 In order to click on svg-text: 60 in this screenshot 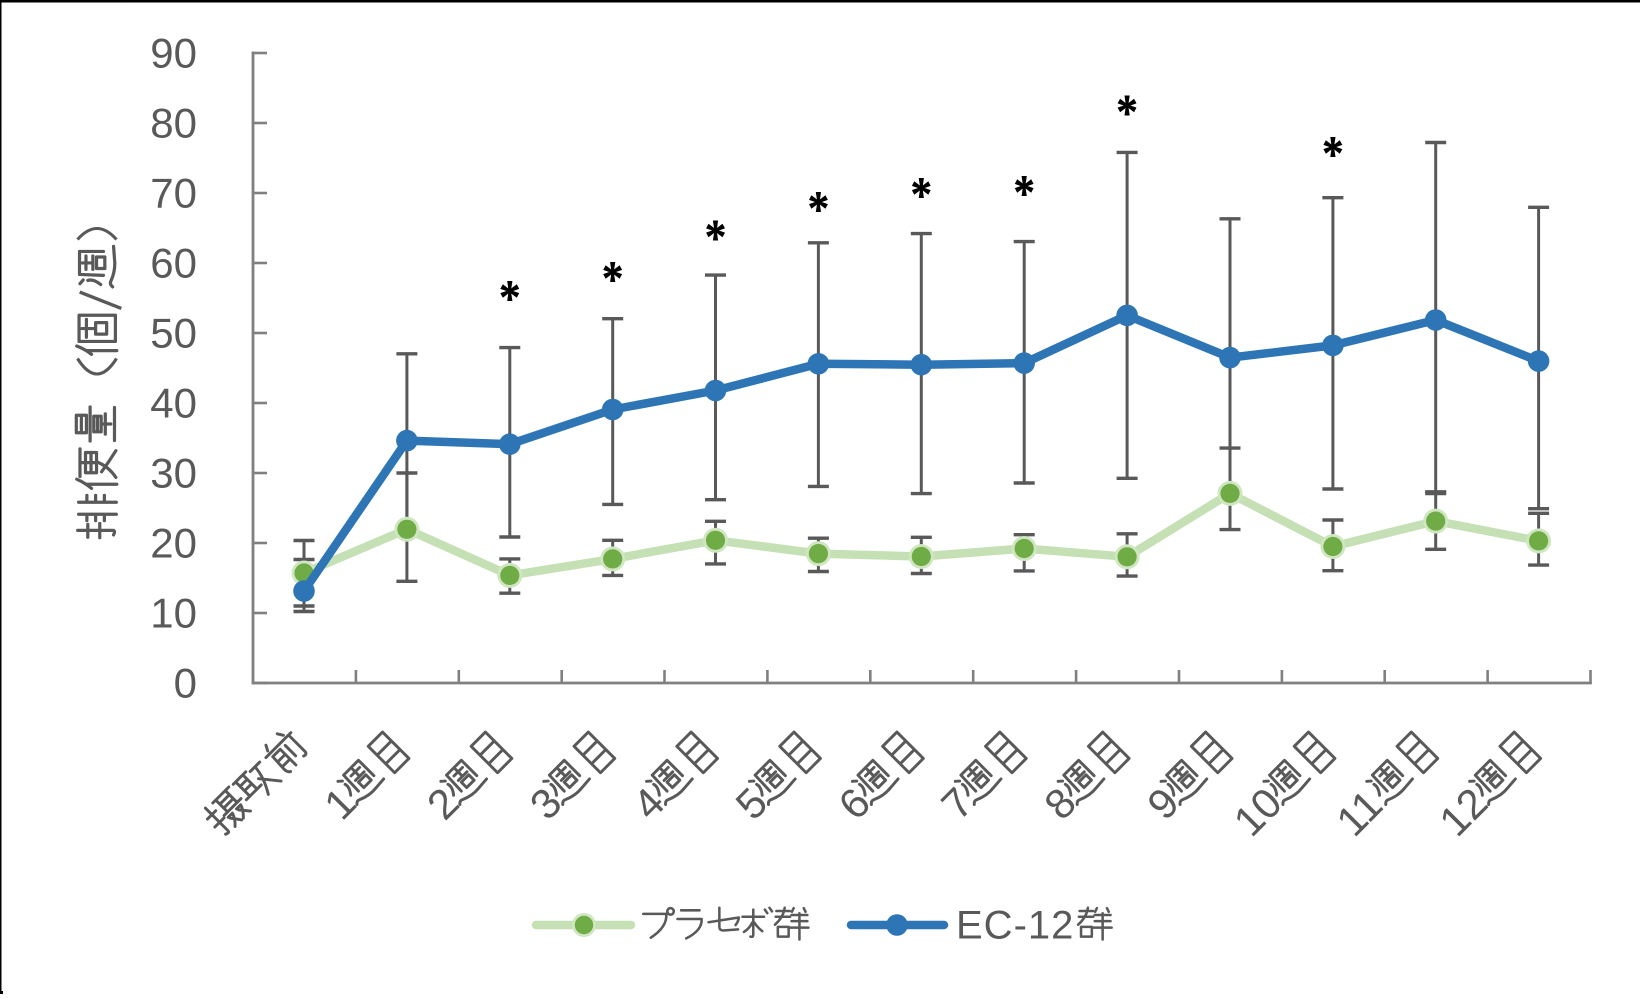, I will do `click(173, 263)`.